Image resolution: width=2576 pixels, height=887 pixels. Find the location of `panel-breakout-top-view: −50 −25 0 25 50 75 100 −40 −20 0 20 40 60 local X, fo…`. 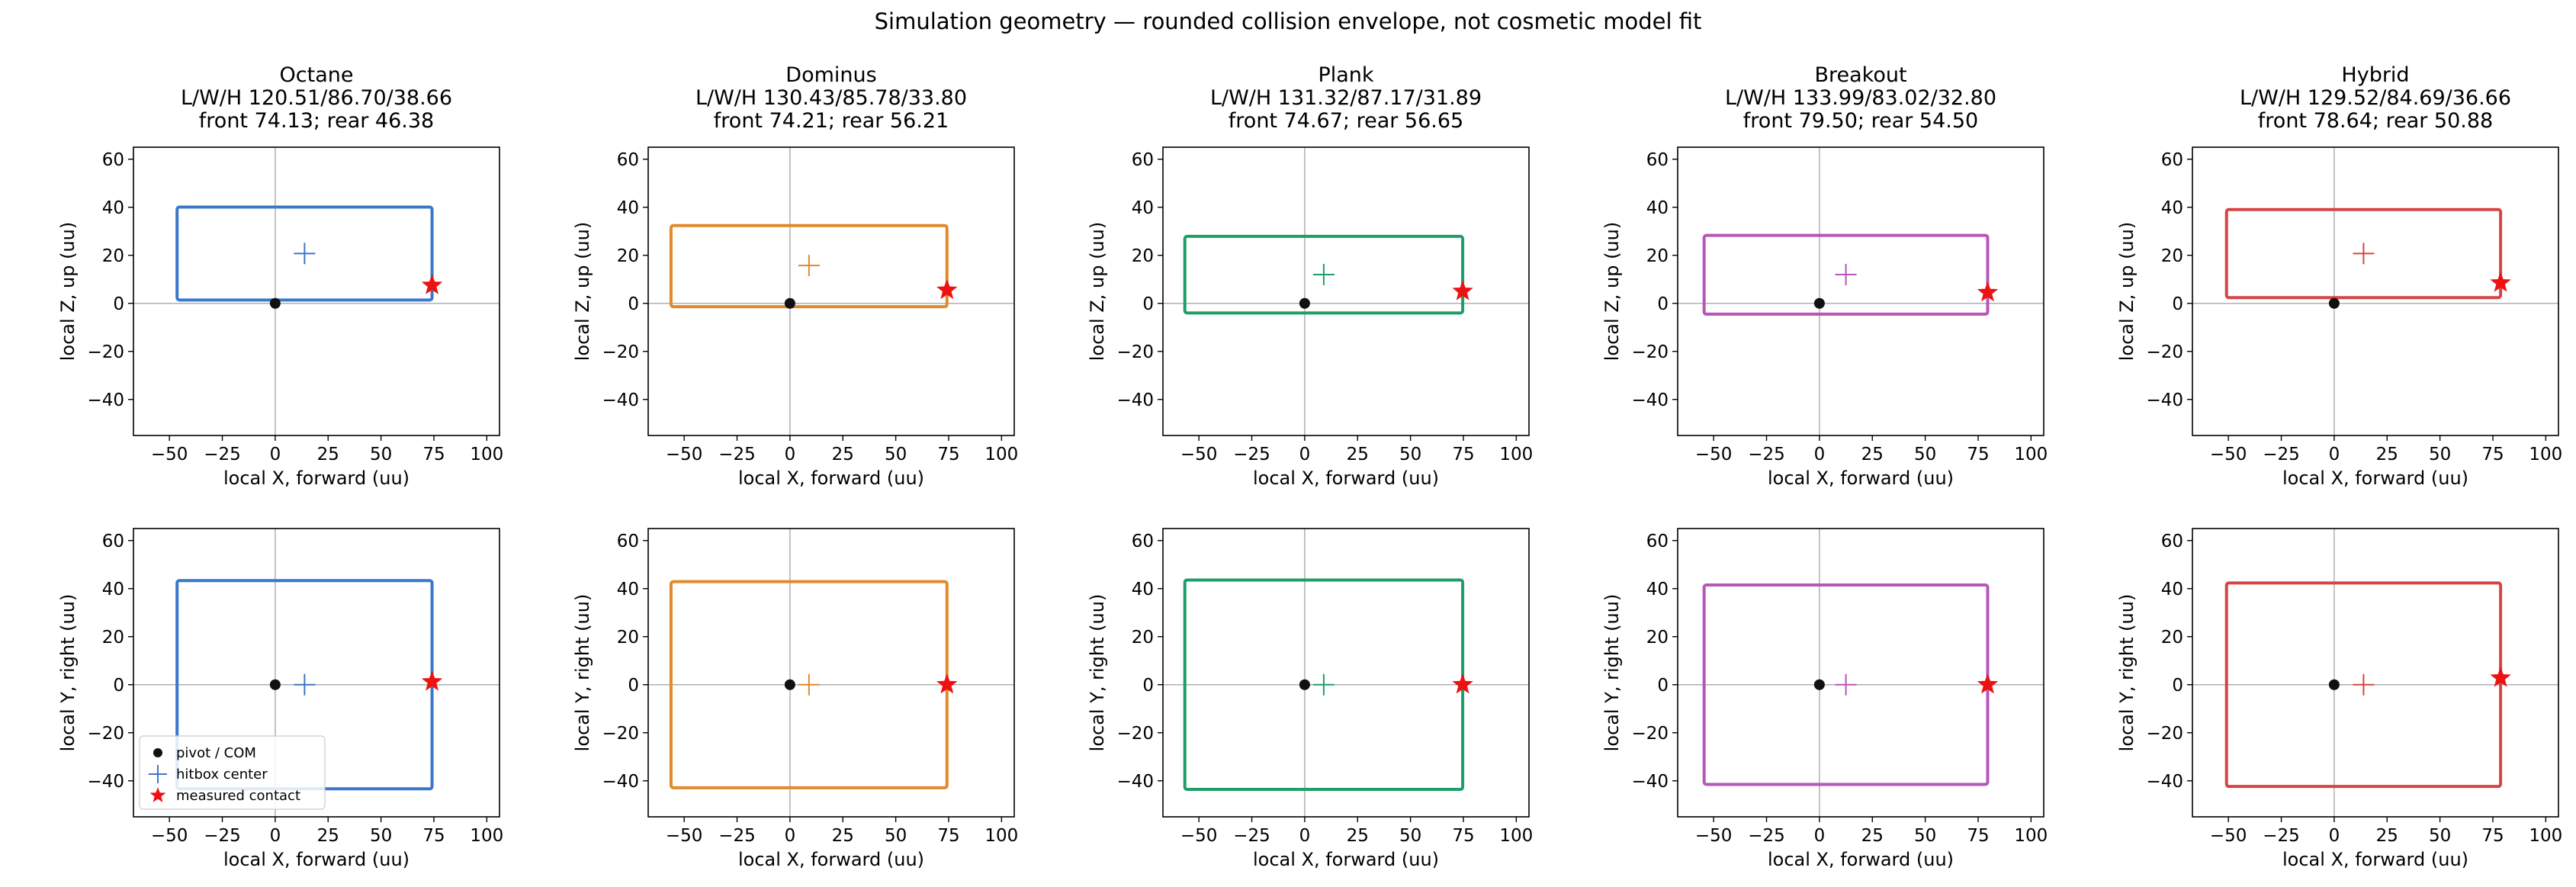

panel-breakout-top-view: −50 −25 0 25 50 75 100 −40 −20 0 20 40 60 local X, fo… is located at coordinates (1824, 699).